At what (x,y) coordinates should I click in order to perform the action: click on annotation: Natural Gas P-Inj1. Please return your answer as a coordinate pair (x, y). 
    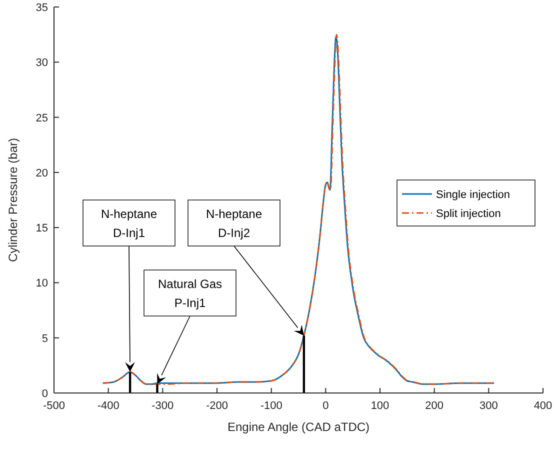
    Looking at the image, I should click on (190, 293).